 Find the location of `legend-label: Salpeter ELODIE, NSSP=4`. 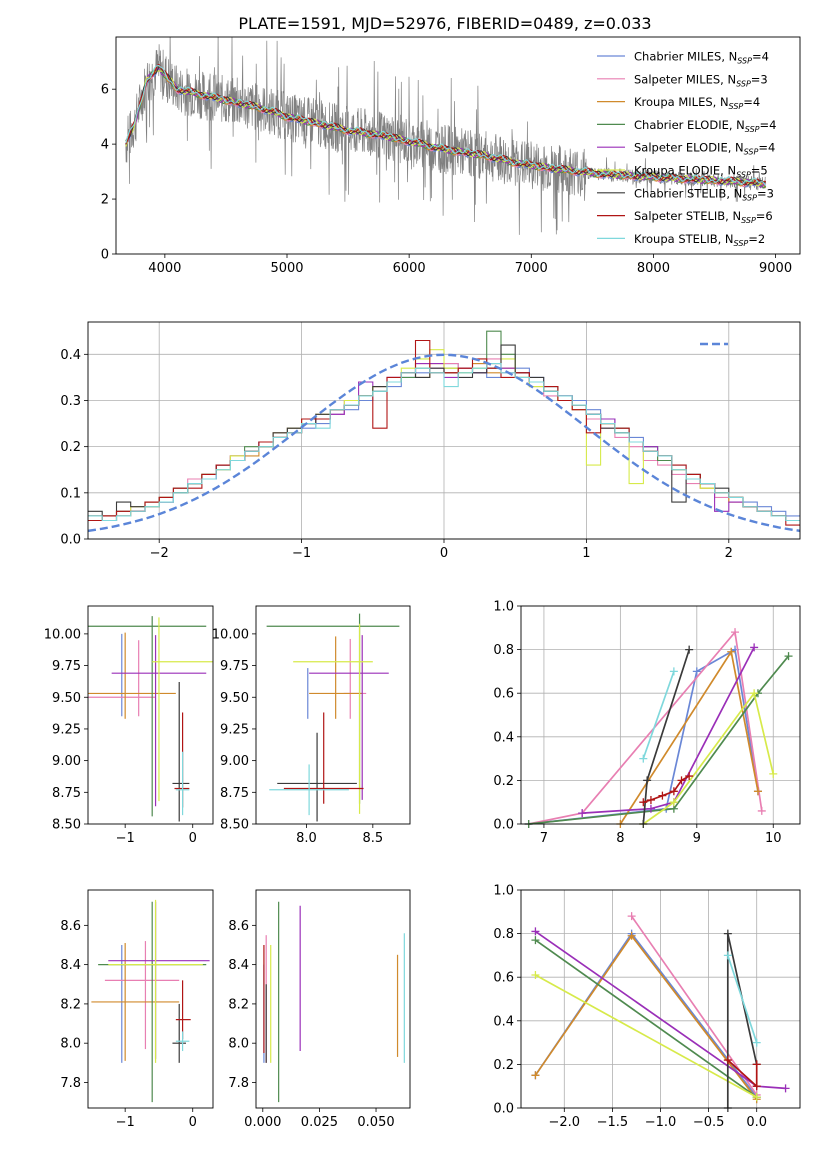

legend-label: Salpeter ELODIE, NSSP=4 is located at coordinates (704, 149).